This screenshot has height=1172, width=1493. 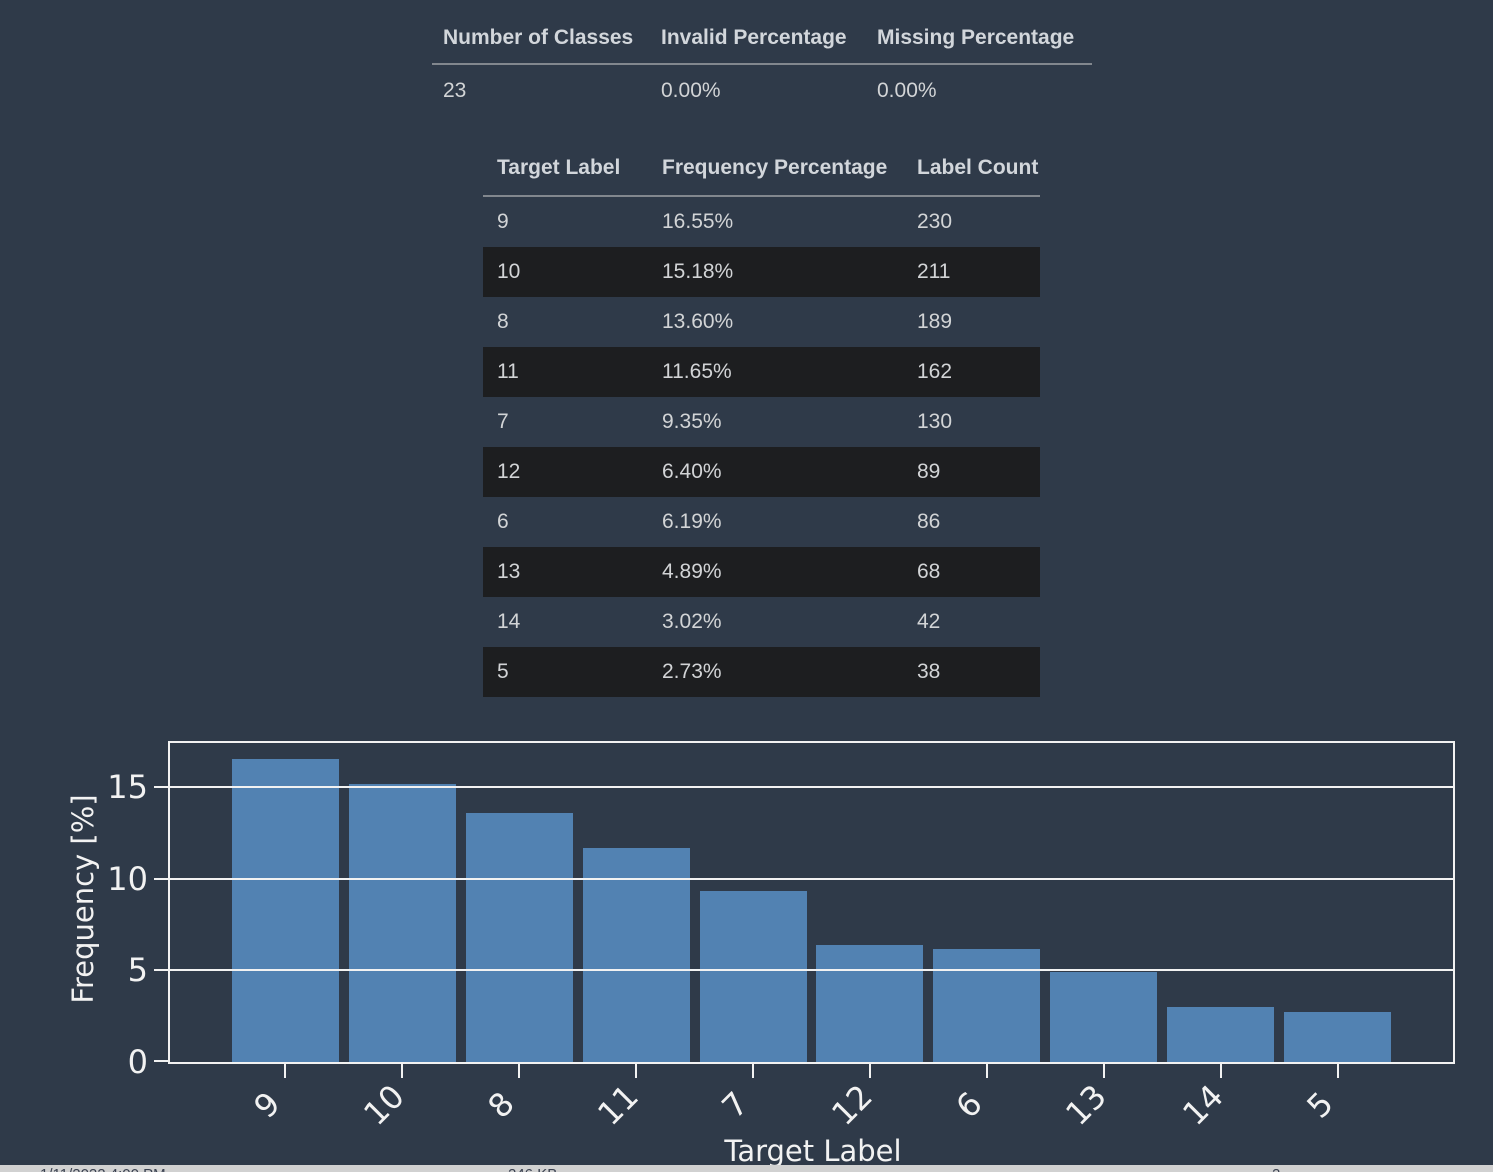 I want to click on label-count-cell: 162, so click(x=935, y=371).